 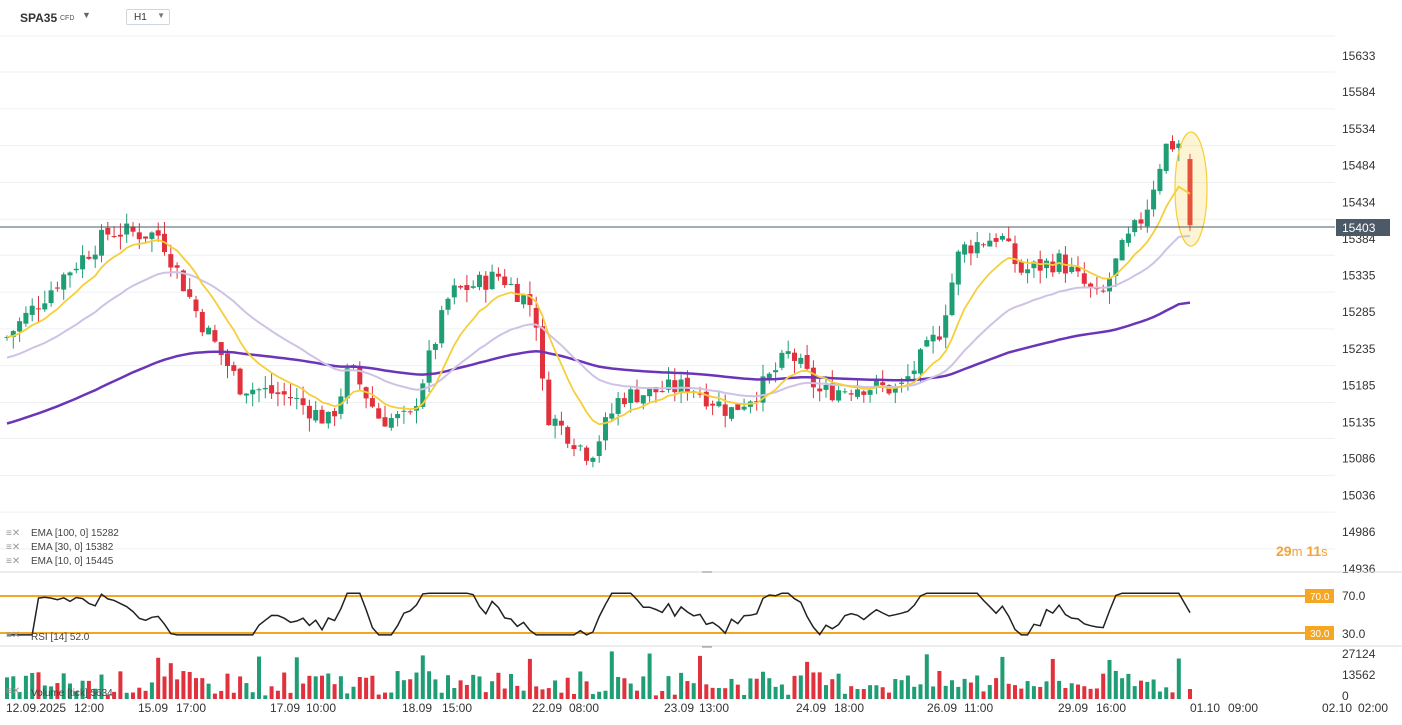 I want to click on rsi-upper-tag: 70.0, so click(x=1320, y=597).